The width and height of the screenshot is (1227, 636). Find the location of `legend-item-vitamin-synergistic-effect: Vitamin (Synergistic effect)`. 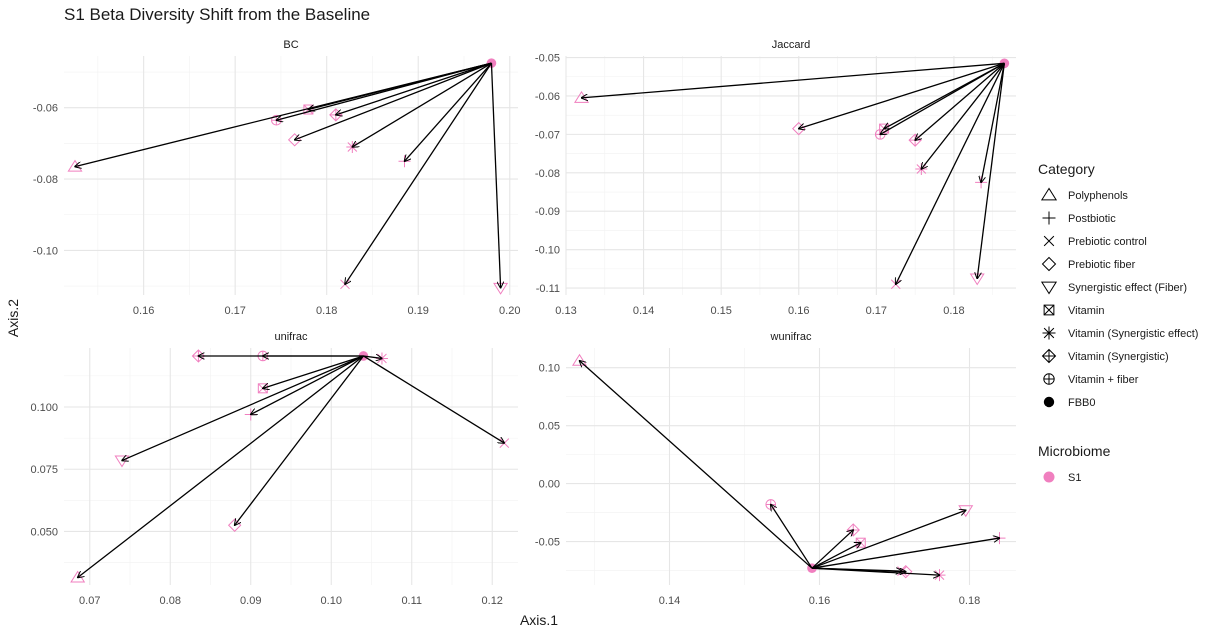

legend-item-vitamin-synergistic-effect: Vitamin (Synergistic effect) is located at coordinates (1120, 333).